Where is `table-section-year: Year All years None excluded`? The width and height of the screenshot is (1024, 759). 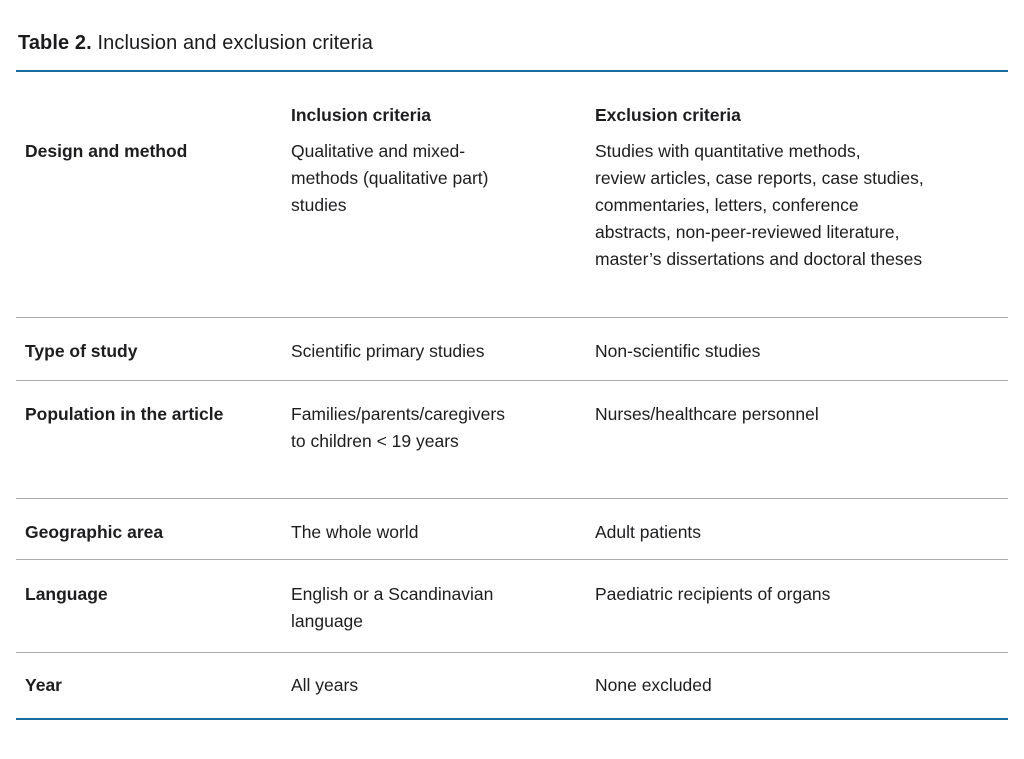
table-section-year: Year All years None excluded is located at coordinates (512, 685).